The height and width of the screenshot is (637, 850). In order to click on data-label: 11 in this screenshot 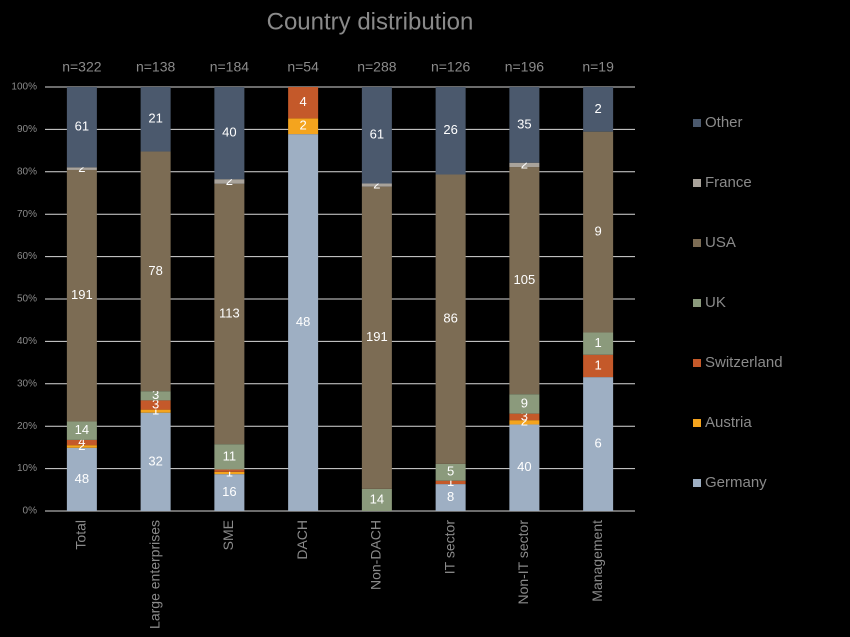, I will do `click(230, 455)`.